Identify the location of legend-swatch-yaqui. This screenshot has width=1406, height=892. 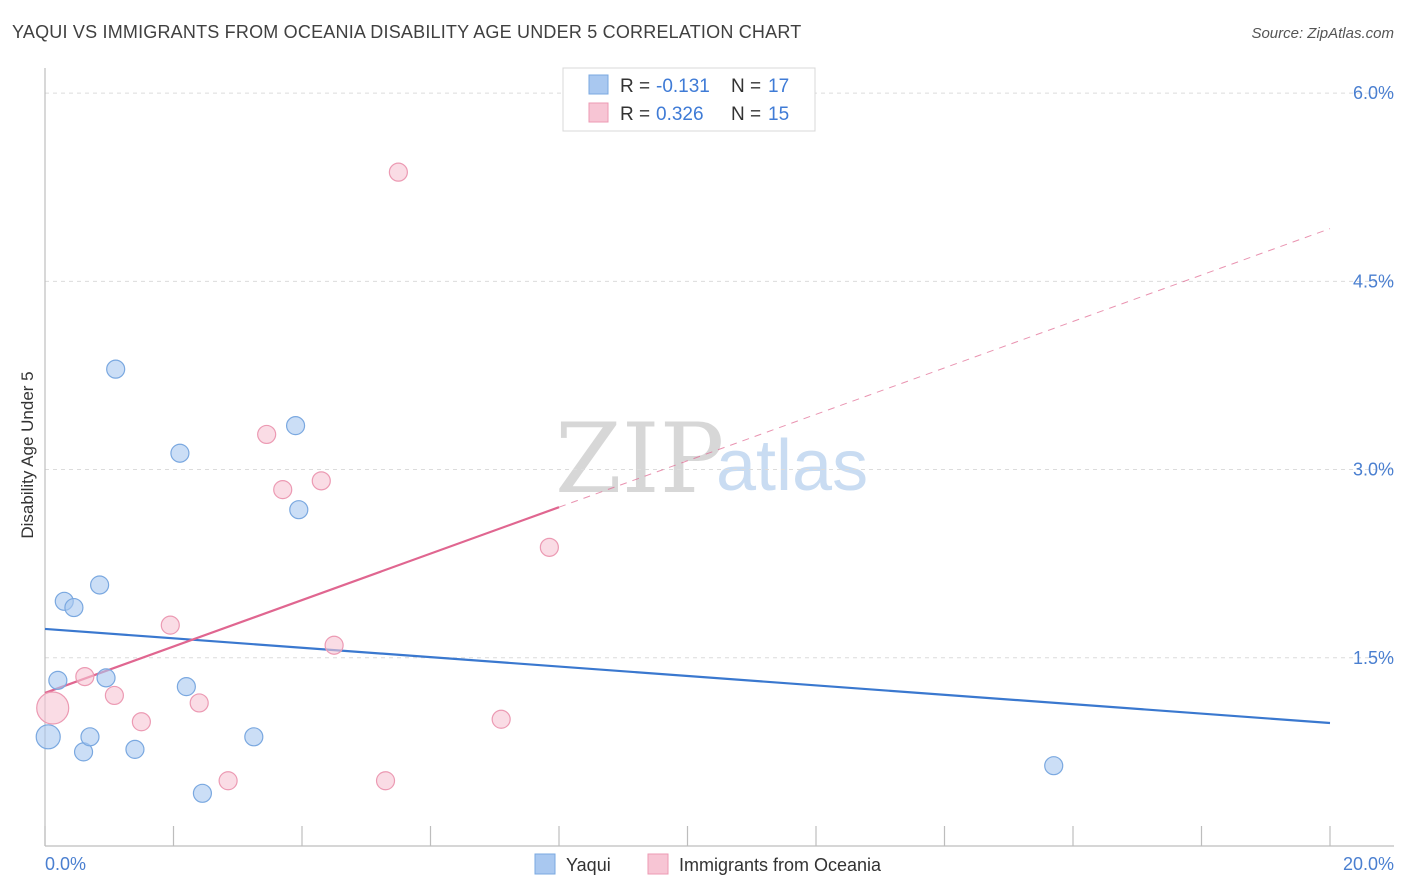
(598, 84).